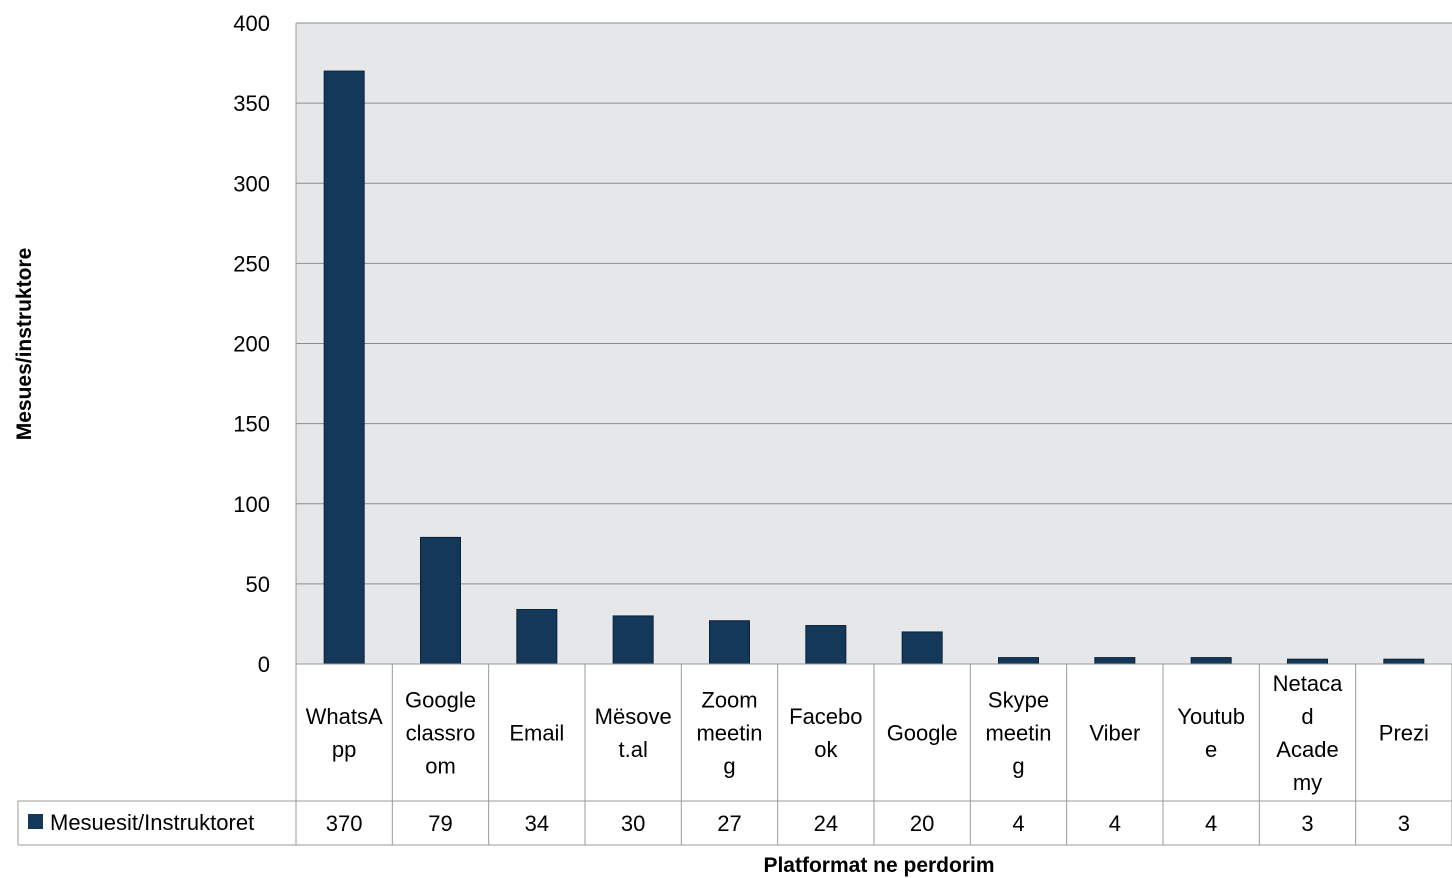 This screenshot has height=878, width=1452. What do you see at coordinates (632, 749) in the screenshot?
I see `x-category-label-line: t.al` at bounding box center [632, 749].